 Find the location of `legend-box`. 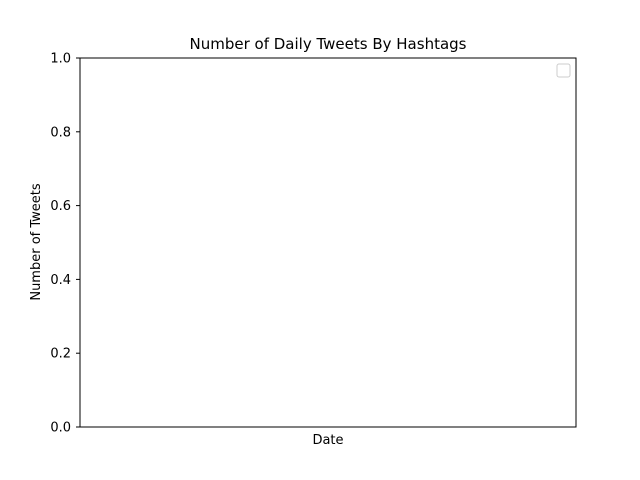

legend-box is located at coordinates (563, 70).